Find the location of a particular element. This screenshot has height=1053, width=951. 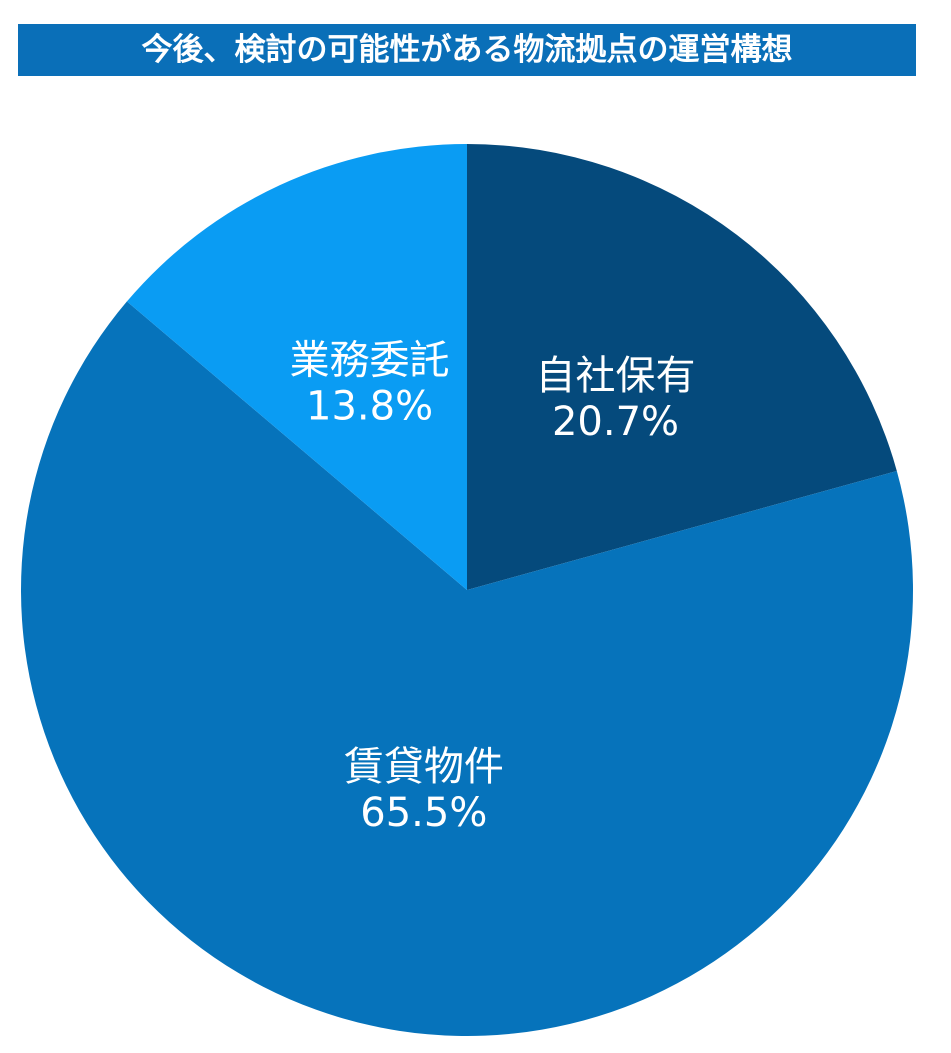

slice-label-3: 業務委託 is located at coordinates (370, 361).